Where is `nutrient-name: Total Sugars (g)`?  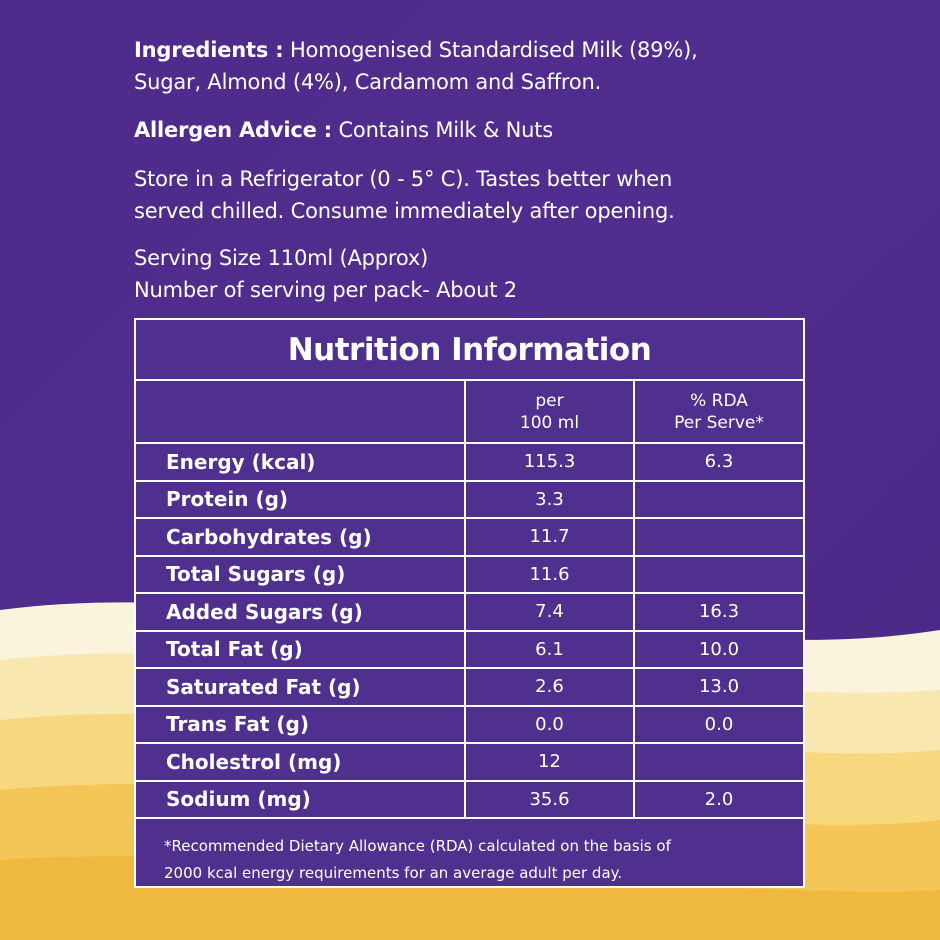
nutrient-name: Total Sugars (g) is located at coordinates (301, 574).